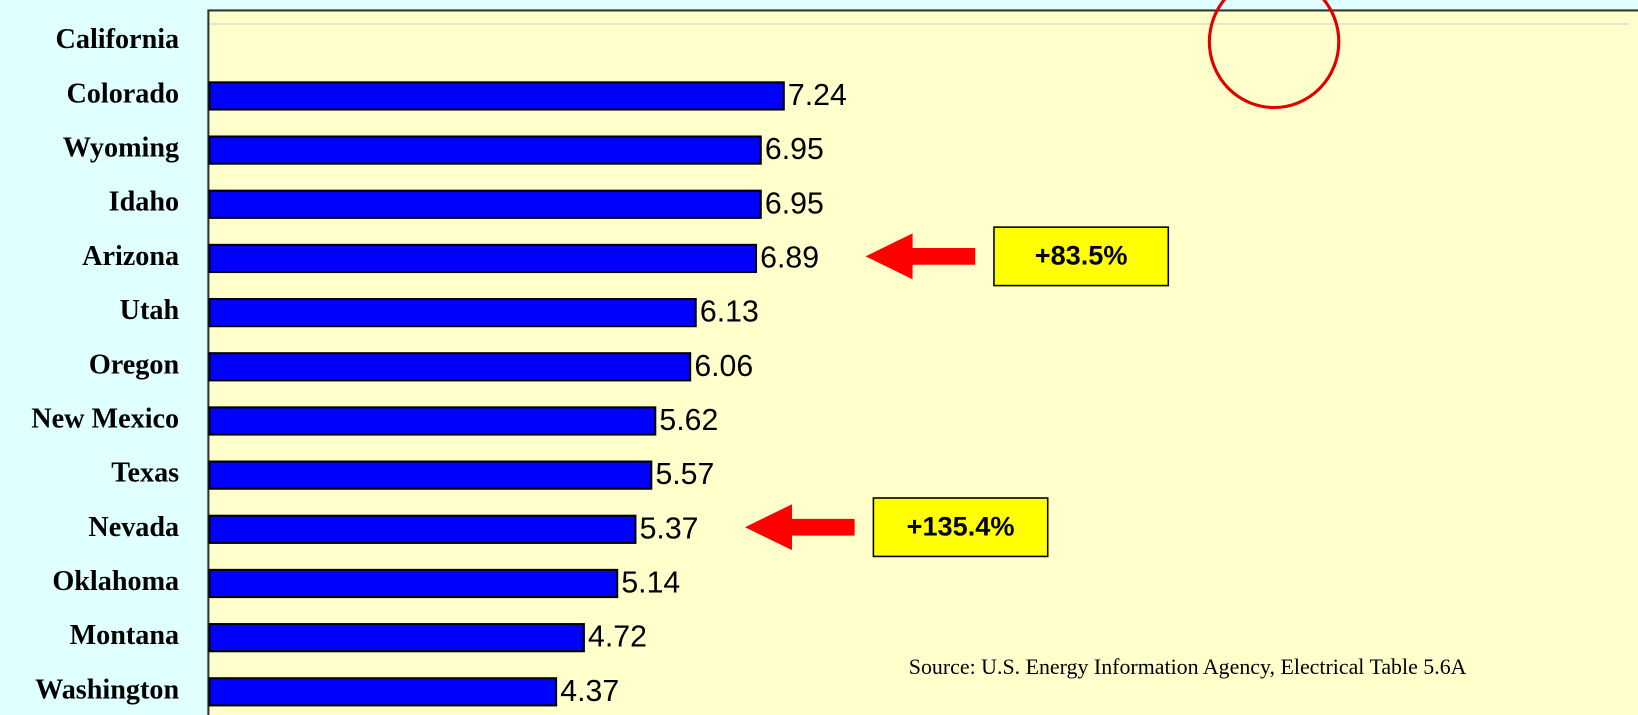  What do you see at coordinates (729, 312) in the screenshot?
I see `value-label: 6.13` at bounding box center [729, 312].